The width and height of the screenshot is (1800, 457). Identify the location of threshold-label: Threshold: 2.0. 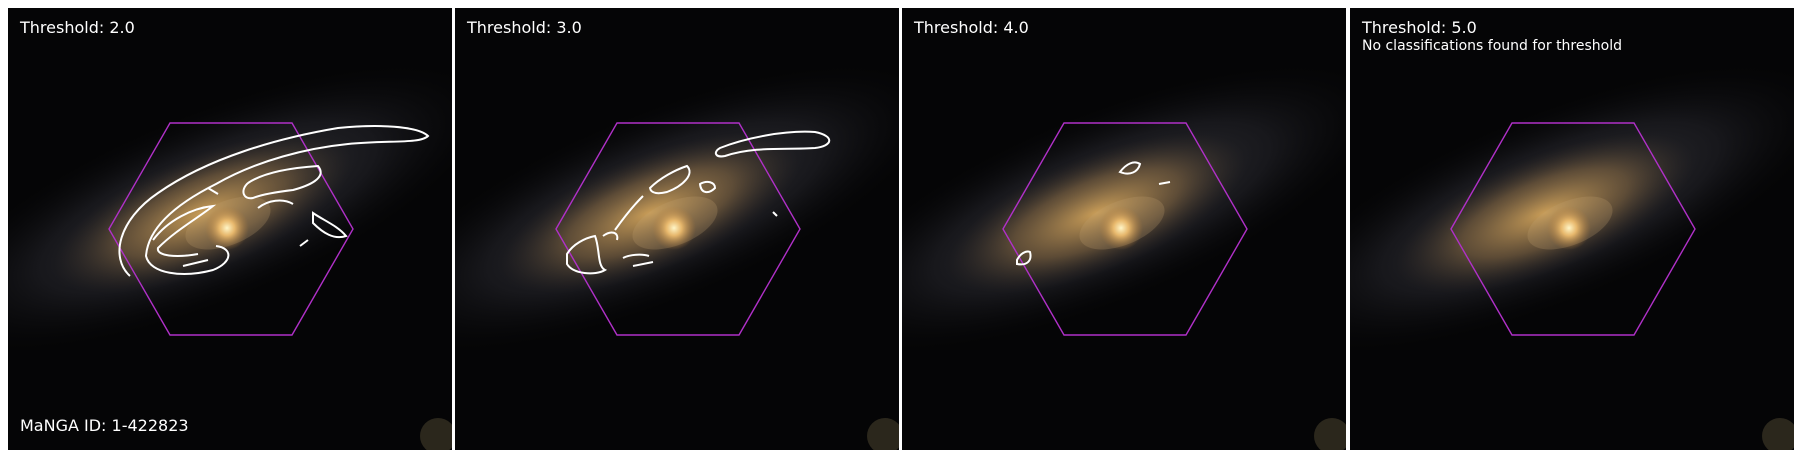
(77, 27).